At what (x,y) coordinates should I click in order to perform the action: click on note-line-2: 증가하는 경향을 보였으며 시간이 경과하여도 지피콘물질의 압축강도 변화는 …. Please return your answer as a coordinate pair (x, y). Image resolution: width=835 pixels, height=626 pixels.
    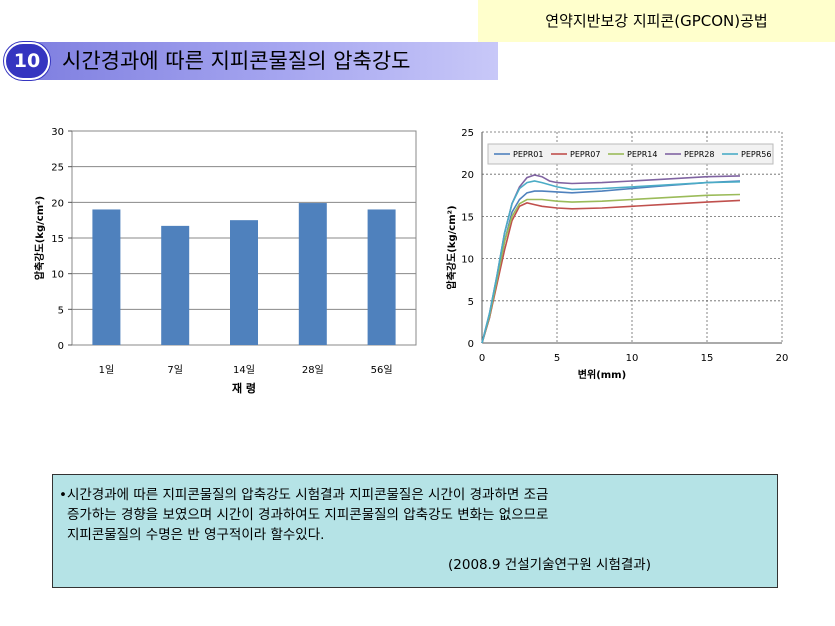
    Looking at the image, I should click on (308, 515).